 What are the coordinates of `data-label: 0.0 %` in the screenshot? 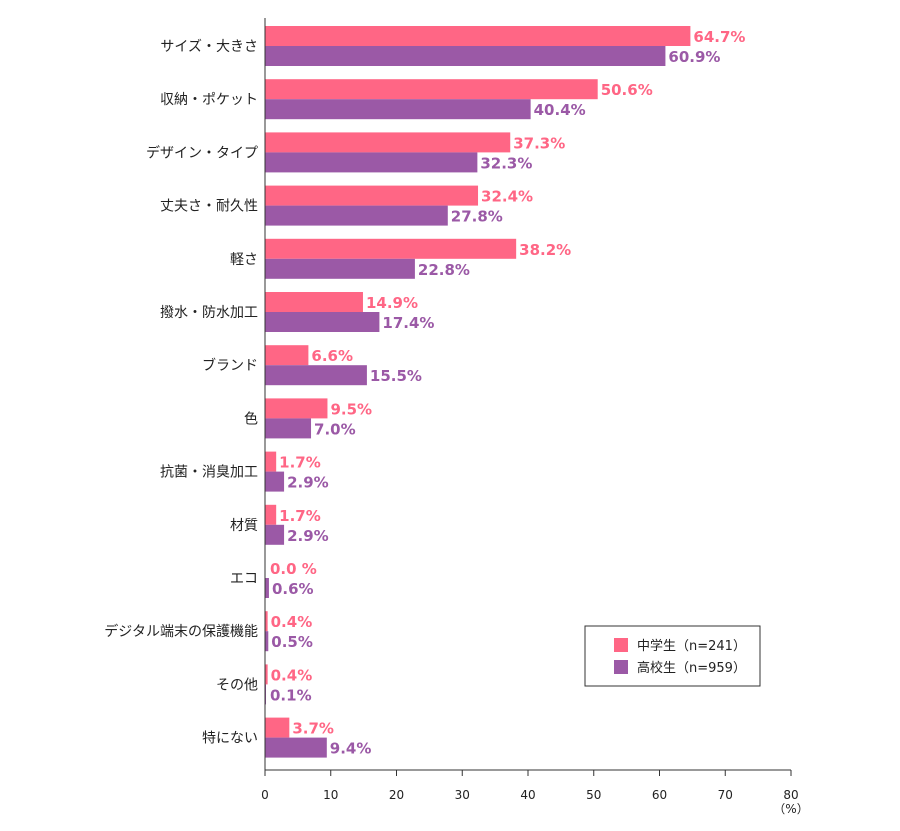 It's located at (293, 569).